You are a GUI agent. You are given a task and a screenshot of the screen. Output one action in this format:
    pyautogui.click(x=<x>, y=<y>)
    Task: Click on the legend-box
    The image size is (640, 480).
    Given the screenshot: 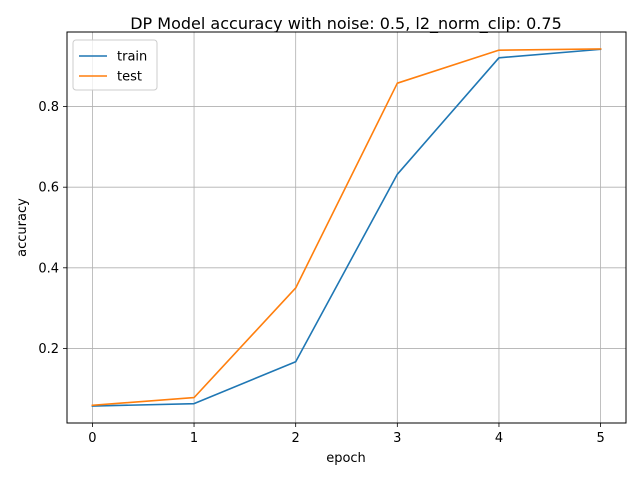 What is the action you would take?
    pyautogui.click(x=115, y=65)
    